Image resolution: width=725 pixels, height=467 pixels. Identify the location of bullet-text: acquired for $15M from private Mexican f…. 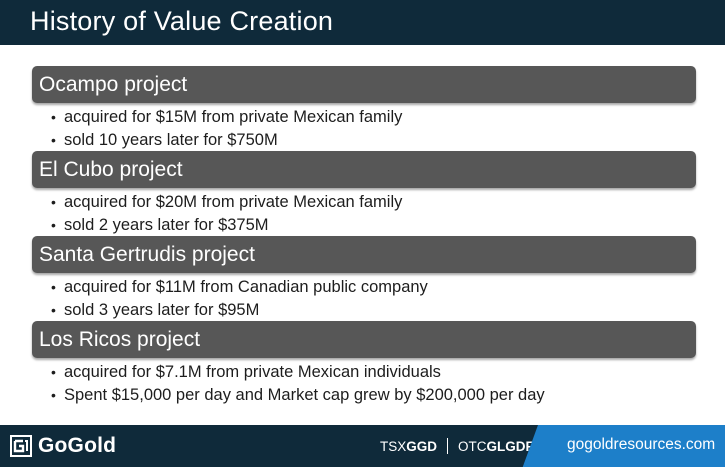
(233, 117).